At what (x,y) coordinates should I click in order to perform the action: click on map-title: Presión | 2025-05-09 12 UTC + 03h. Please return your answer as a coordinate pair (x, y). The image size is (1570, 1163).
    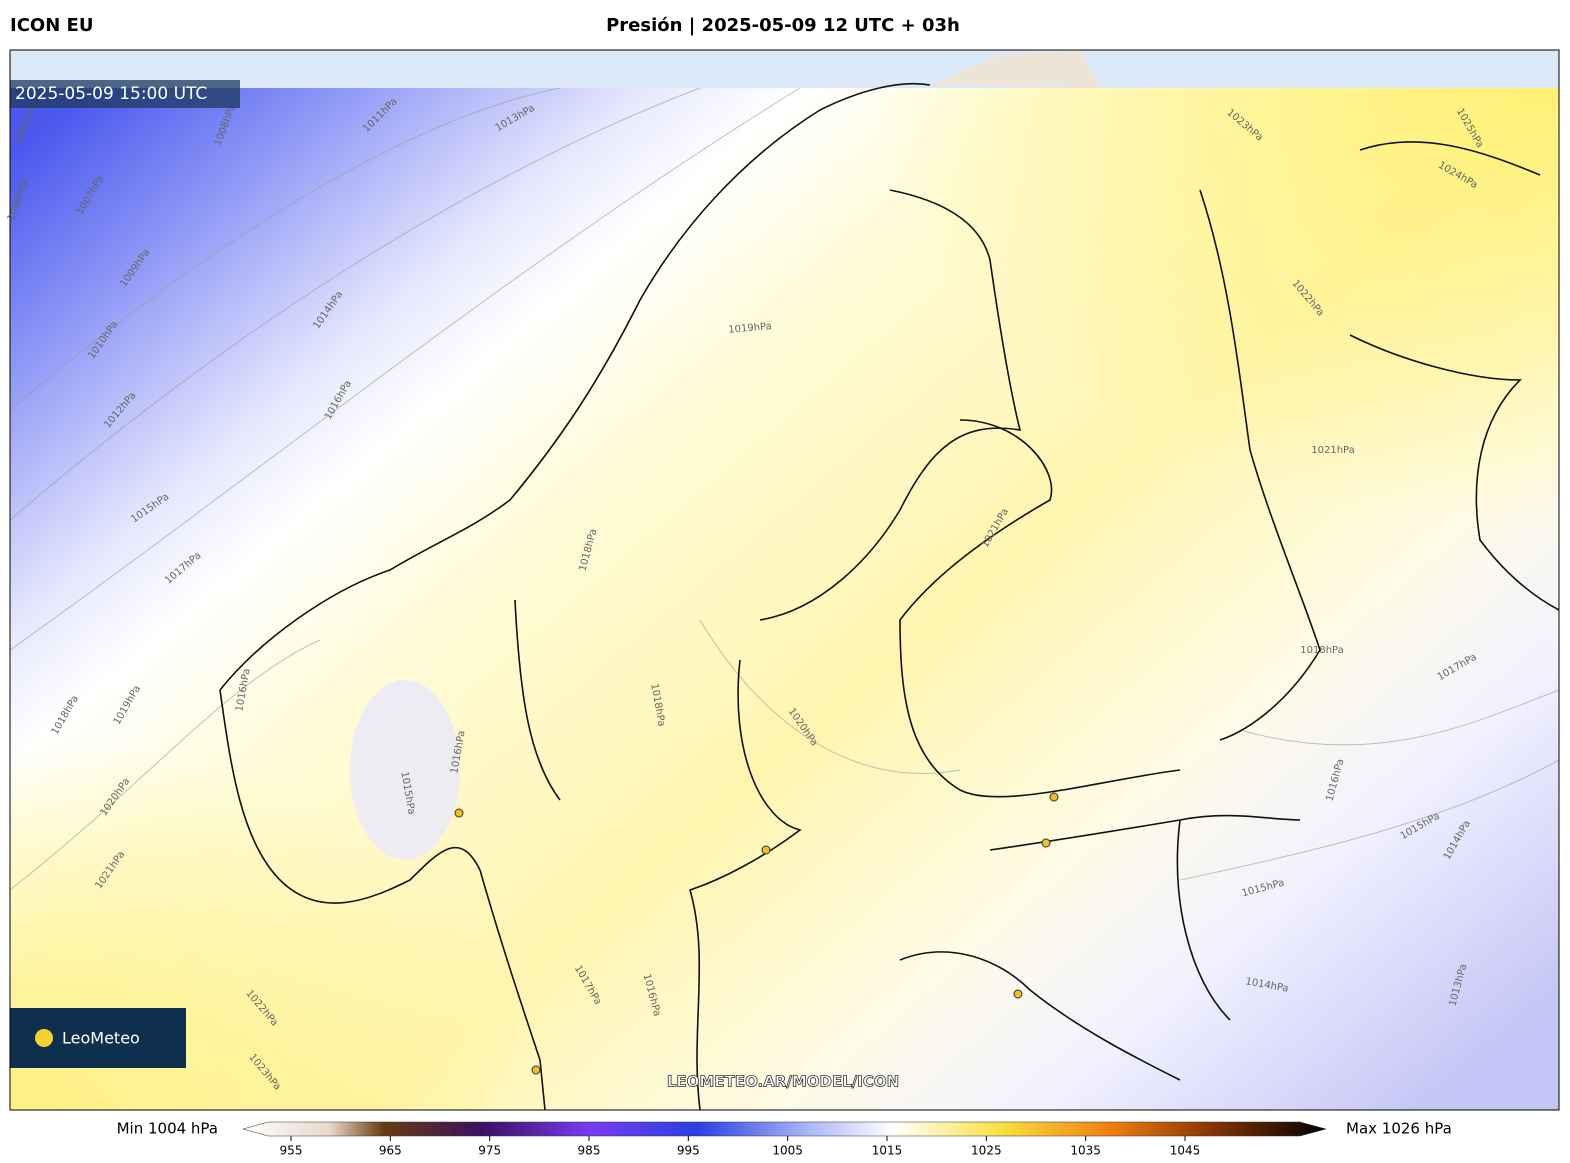
    Looking at the image, I should click on (783, 25).